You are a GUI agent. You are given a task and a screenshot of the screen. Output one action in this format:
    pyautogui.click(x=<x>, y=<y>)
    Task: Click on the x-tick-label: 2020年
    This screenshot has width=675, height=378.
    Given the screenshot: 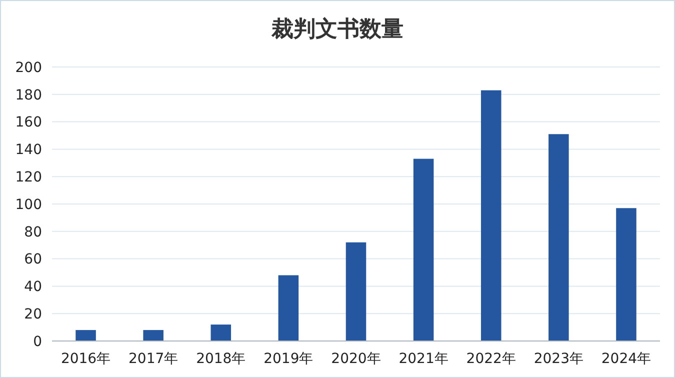 What is the action you would take?
    pyautogui.click(x=356, y=359)
    